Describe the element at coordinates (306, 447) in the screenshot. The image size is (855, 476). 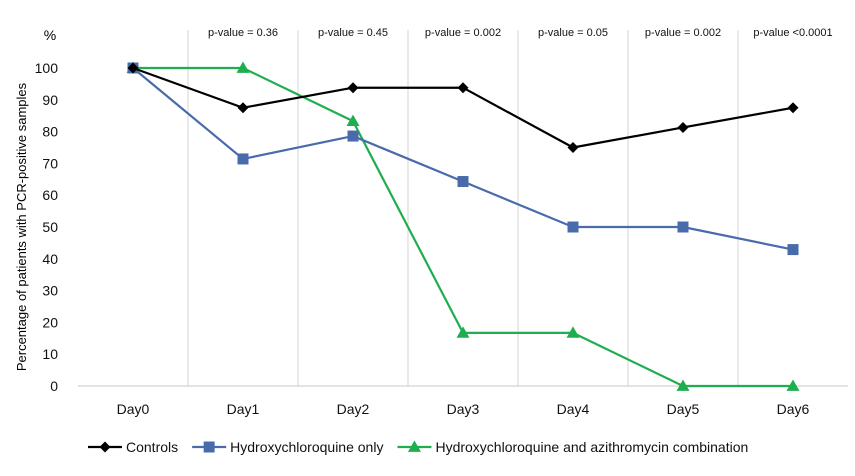
I see `legend-label: Hydroxychloroquine only` at that location.